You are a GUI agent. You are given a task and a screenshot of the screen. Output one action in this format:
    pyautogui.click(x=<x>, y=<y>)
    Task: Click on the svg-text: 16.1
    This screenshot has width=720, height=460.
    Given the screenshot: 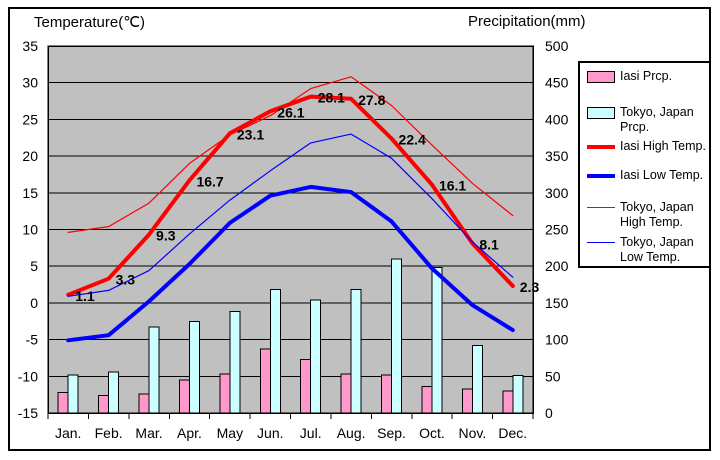 What is the action you would take?
    pyautogui.click(x=452, y=186)
    